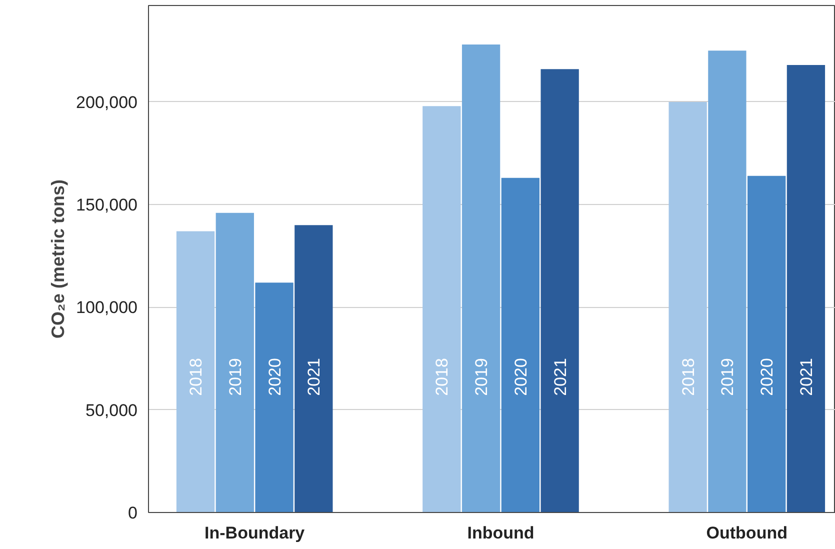 The image size is (835, 549). I want to click on x-tick-label: Inbound, so click(500, 533).